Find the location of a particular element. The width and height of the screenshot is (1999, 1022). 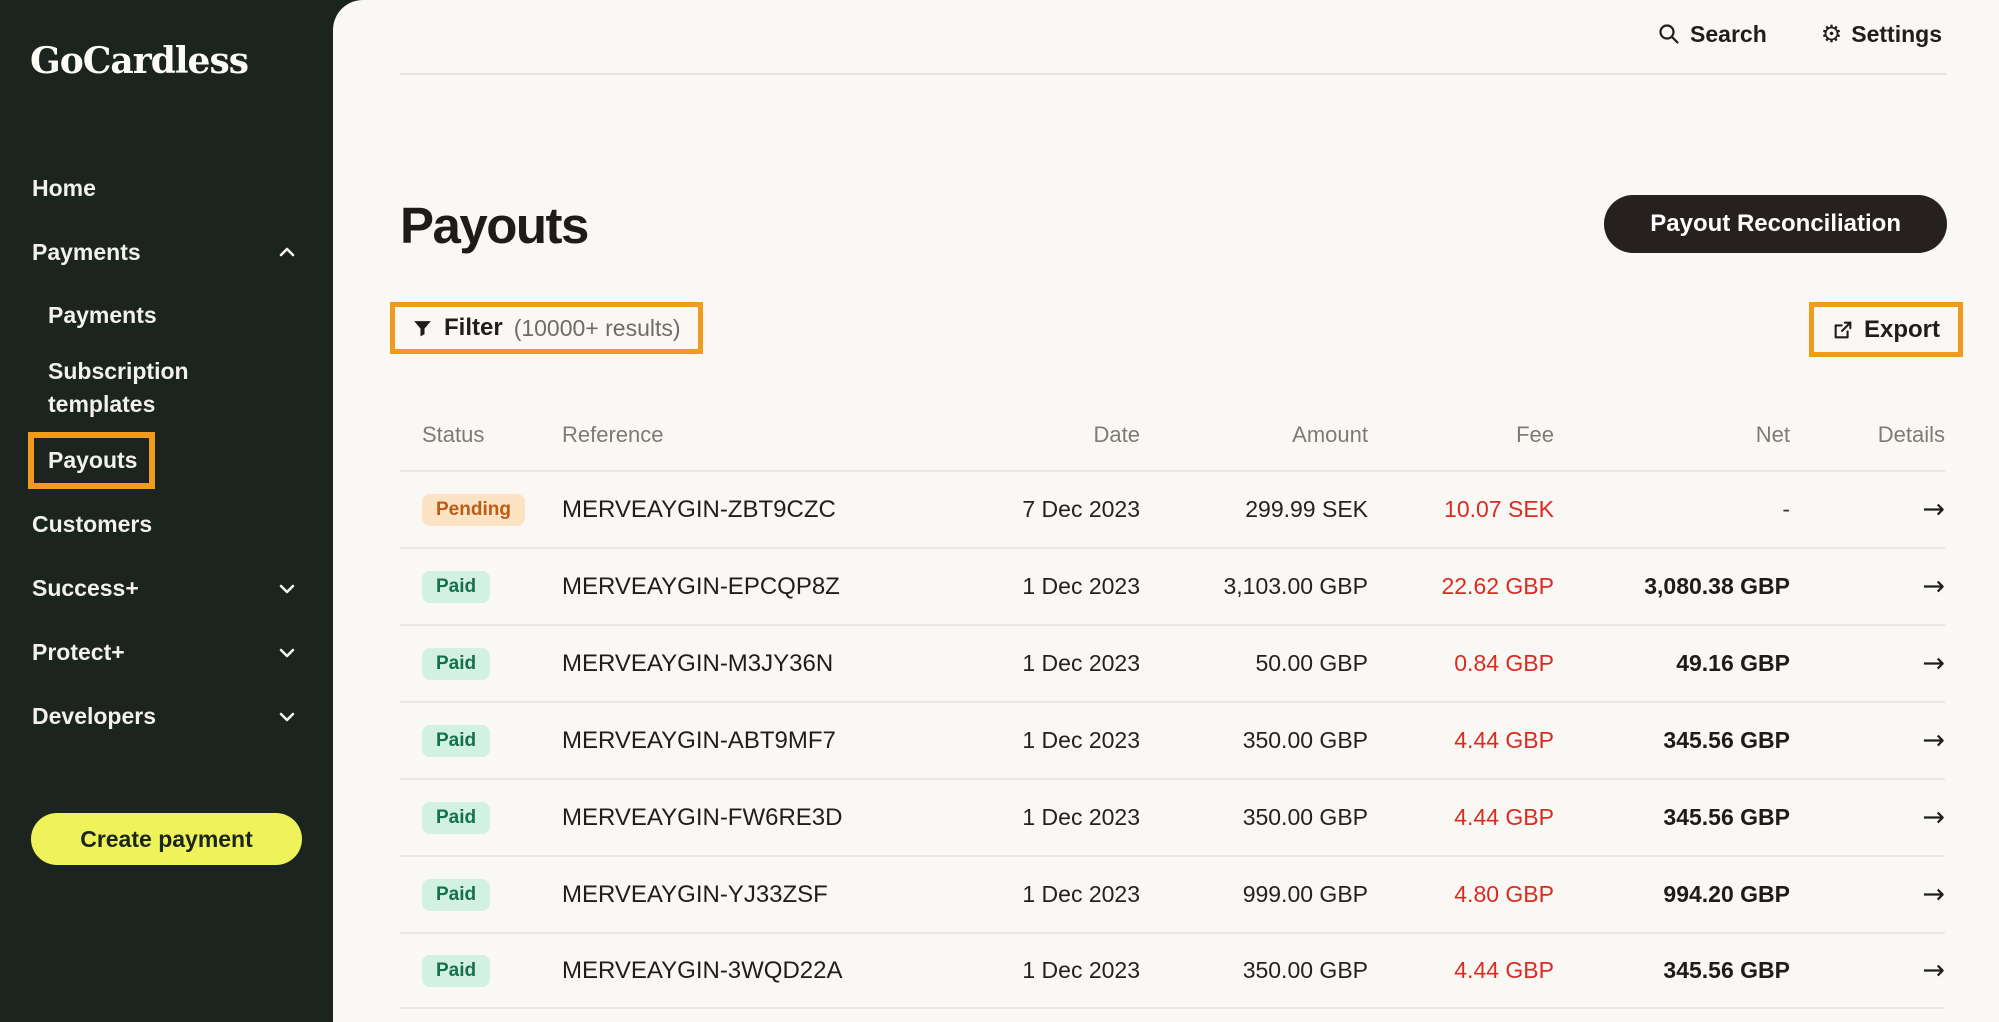

sidebar-item-label: Subscription templates is located at coordinates (118, 388).